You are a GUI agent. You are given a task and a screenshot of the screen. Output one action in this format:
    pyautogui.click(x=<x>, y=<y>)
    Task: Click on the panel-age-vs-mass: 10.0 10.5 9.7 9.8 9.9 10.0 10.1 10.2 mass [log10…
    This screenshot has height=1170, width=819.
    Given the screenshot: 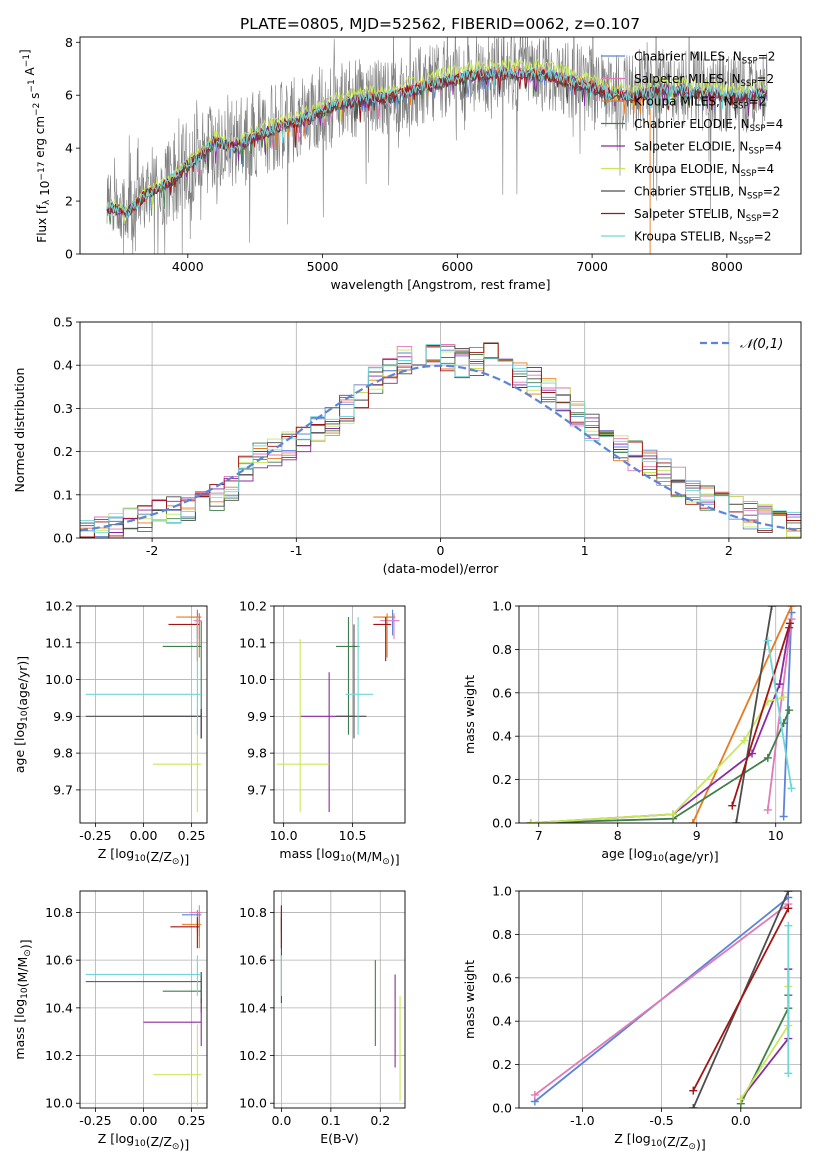 What is the action you would take?
    pyautogui.click(x=322, y=733)
    